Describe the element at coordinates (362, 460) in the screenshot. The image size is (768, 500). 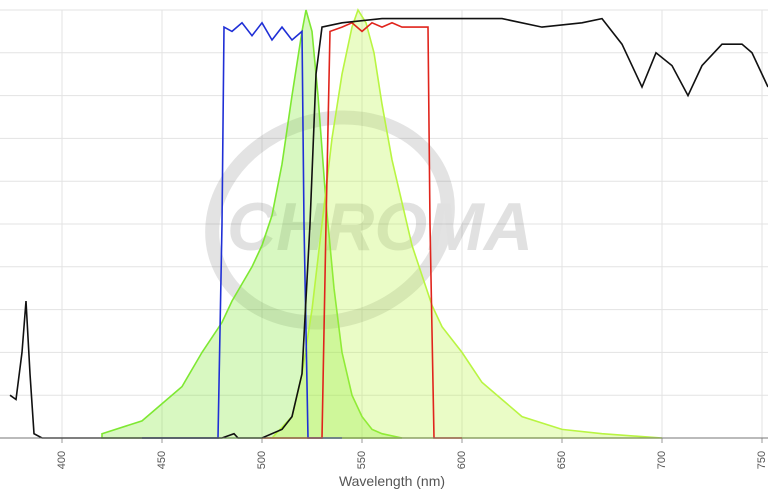
I see `x-tick-label: 550` at that location.